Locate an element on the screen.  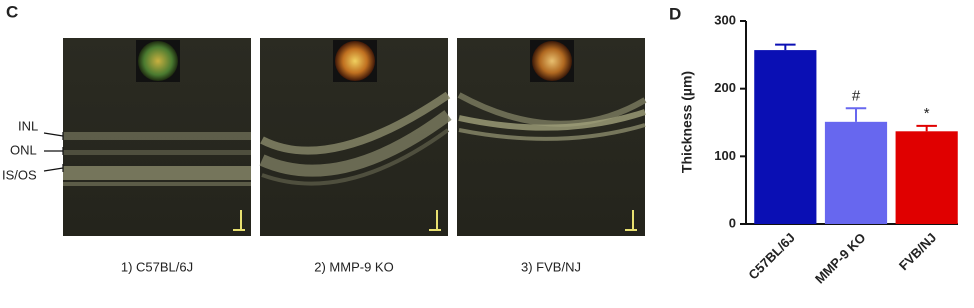
layer-label: INL is located at coordinates (28, 125).